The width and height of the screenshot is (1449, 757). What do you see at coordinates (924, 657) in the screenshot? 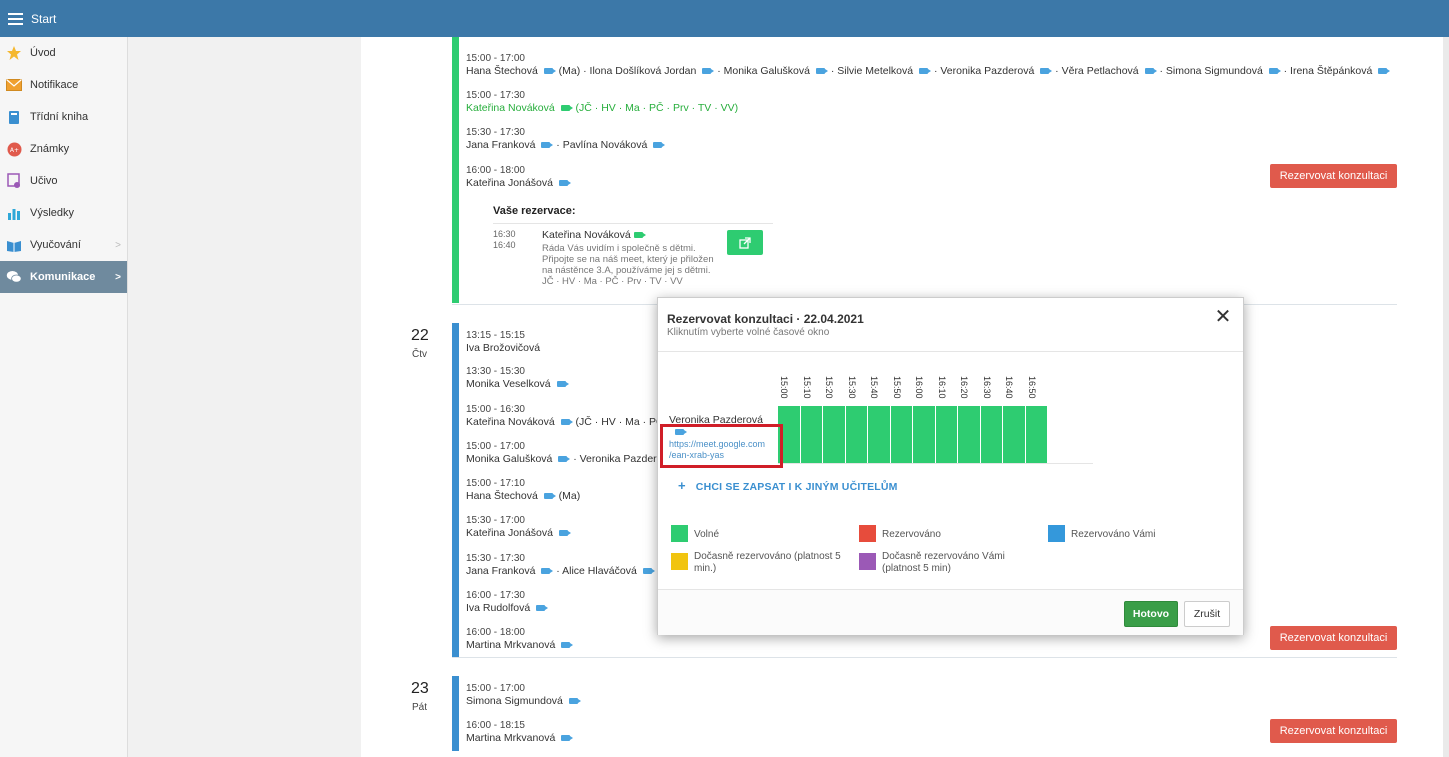
I see `day-divider` at bounding box center [924, 657].